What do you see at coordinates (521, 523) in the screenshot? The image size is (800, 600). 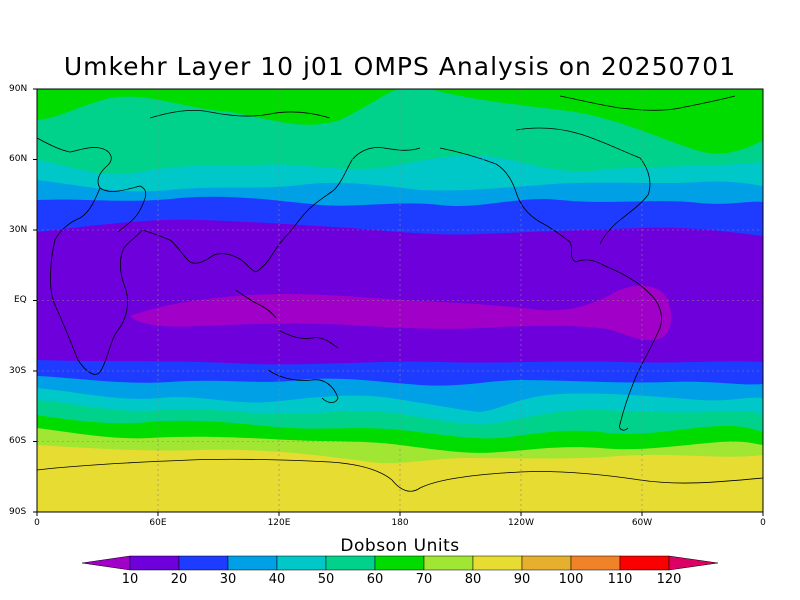 I see `lon-label-120w: 120W` at bounding box center [521, 523].